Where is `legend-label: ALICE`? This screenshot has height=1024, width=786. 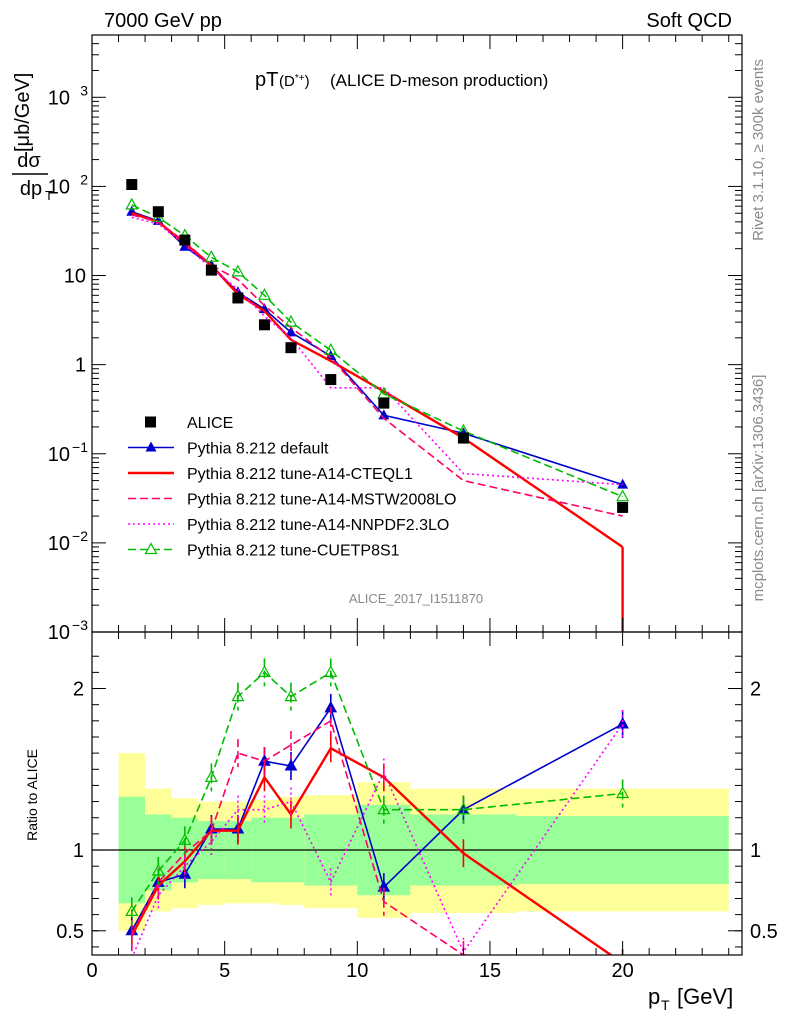 legend-label: ALICE is located at coordinates (210, 423).